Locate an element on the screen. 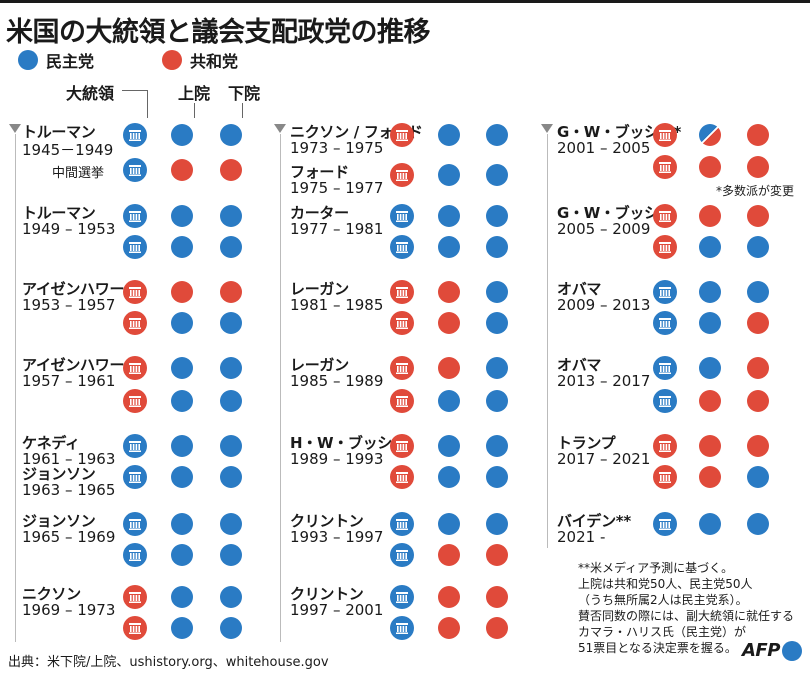 This screenshot has width=810, height=674. term-years: 1985 – 1989 is located at coordinates (337, 381).